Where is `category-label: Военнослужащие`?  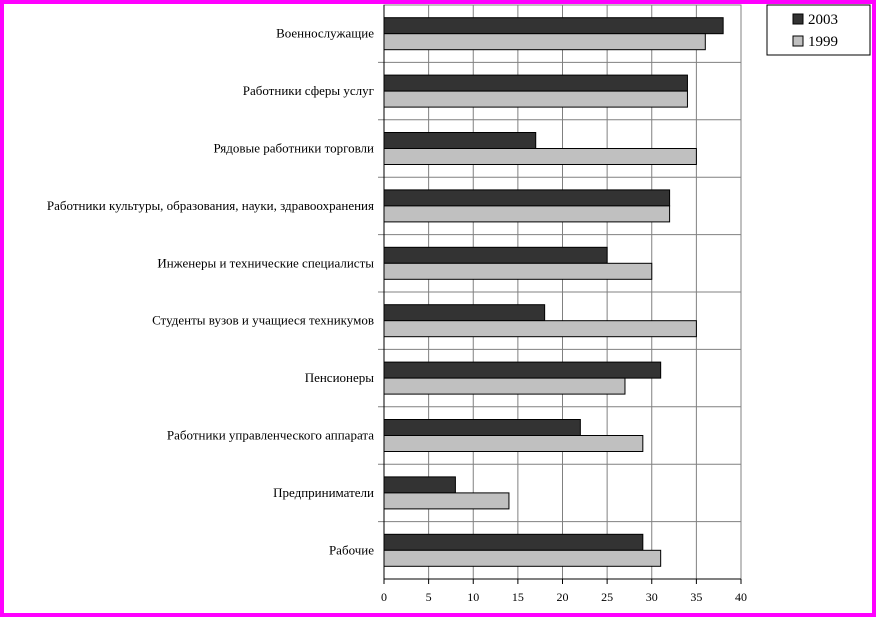 category-label: Военнослужащие is located at coordinates (325, 33).